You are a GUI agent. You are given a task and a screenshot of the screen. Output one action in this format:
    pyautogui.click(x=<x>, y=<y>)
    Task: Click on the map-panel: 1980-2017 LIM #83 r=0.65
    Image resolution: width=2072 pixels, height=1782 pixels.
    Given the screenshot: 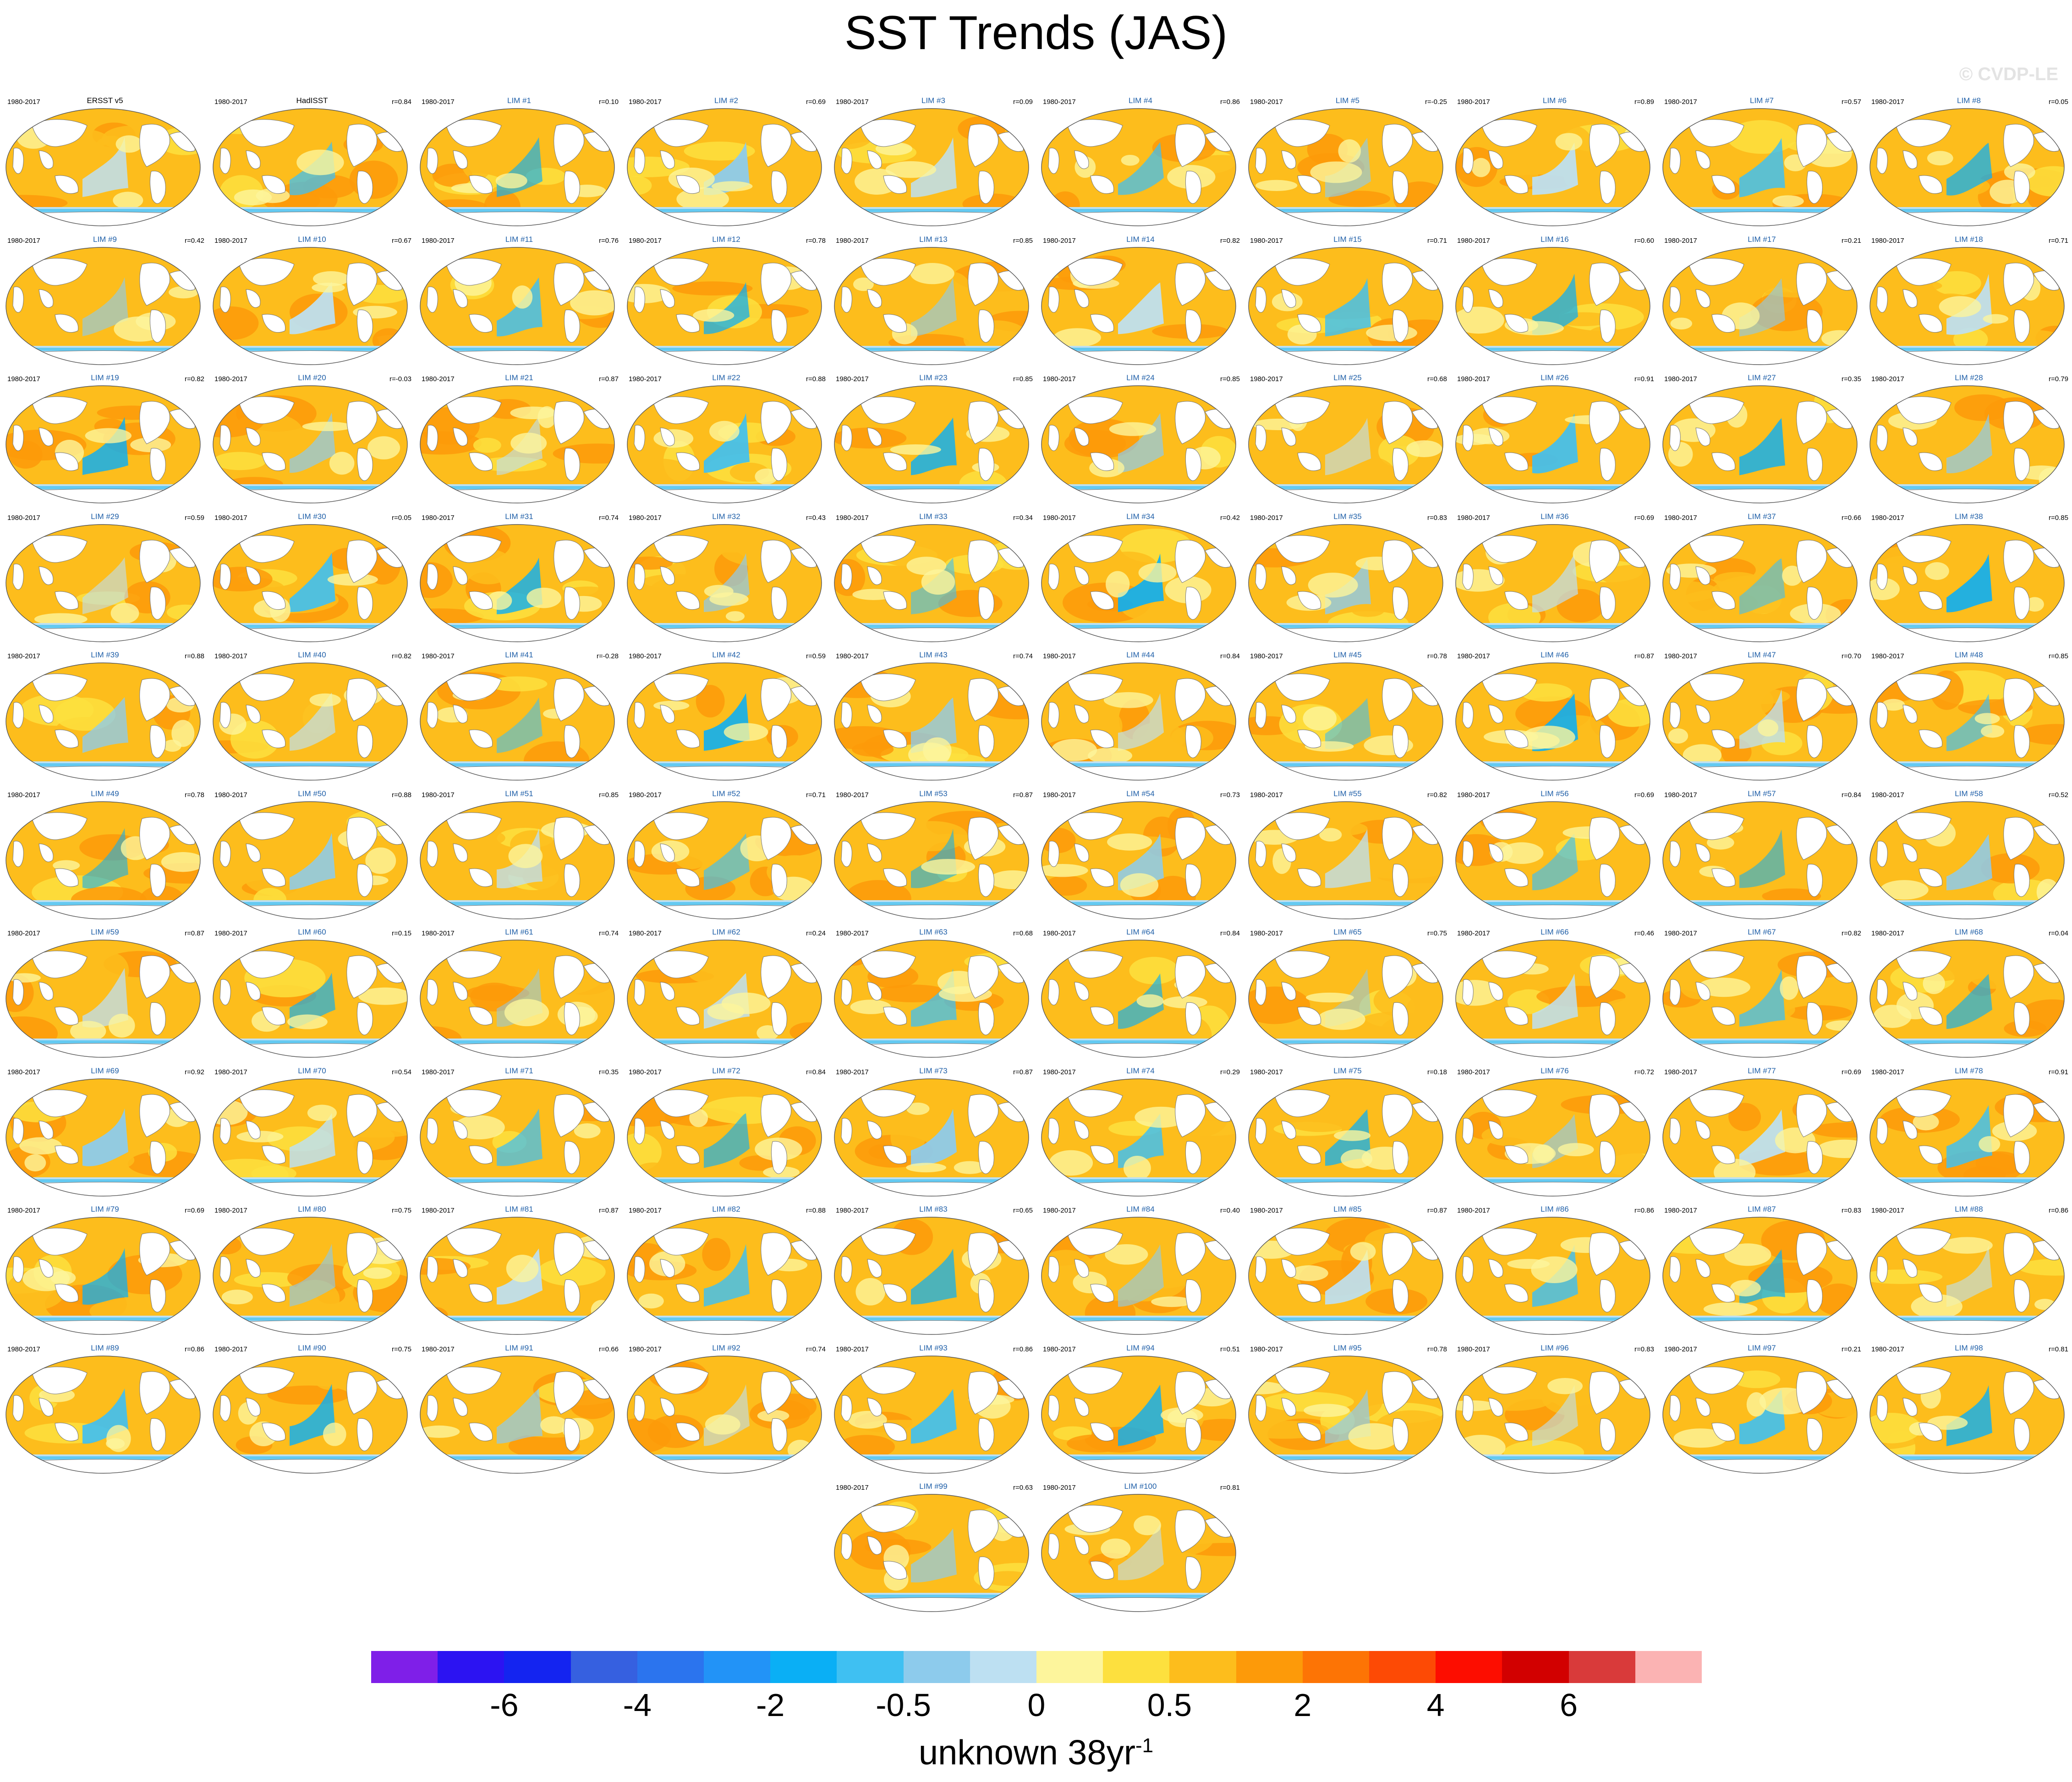 What is the action you would take?
    pyautogui.click(x=933, y=1271)
    